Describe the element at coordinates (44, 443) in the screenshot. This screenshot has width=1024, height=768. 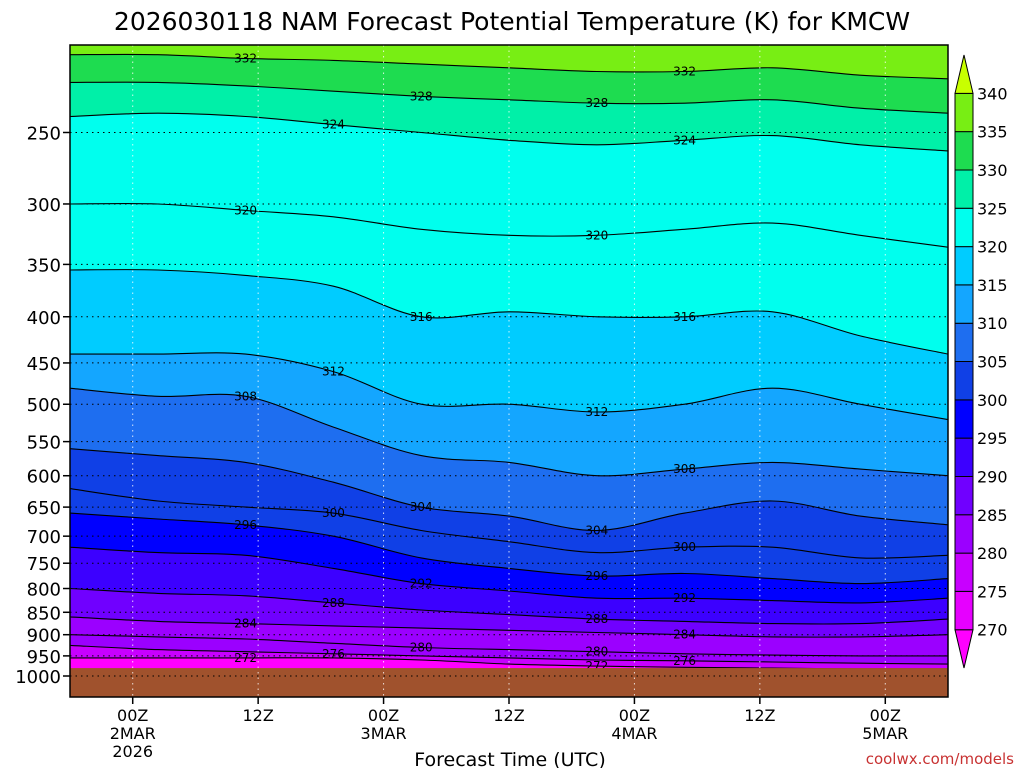
I see `y-tick-label: 550` at that location.